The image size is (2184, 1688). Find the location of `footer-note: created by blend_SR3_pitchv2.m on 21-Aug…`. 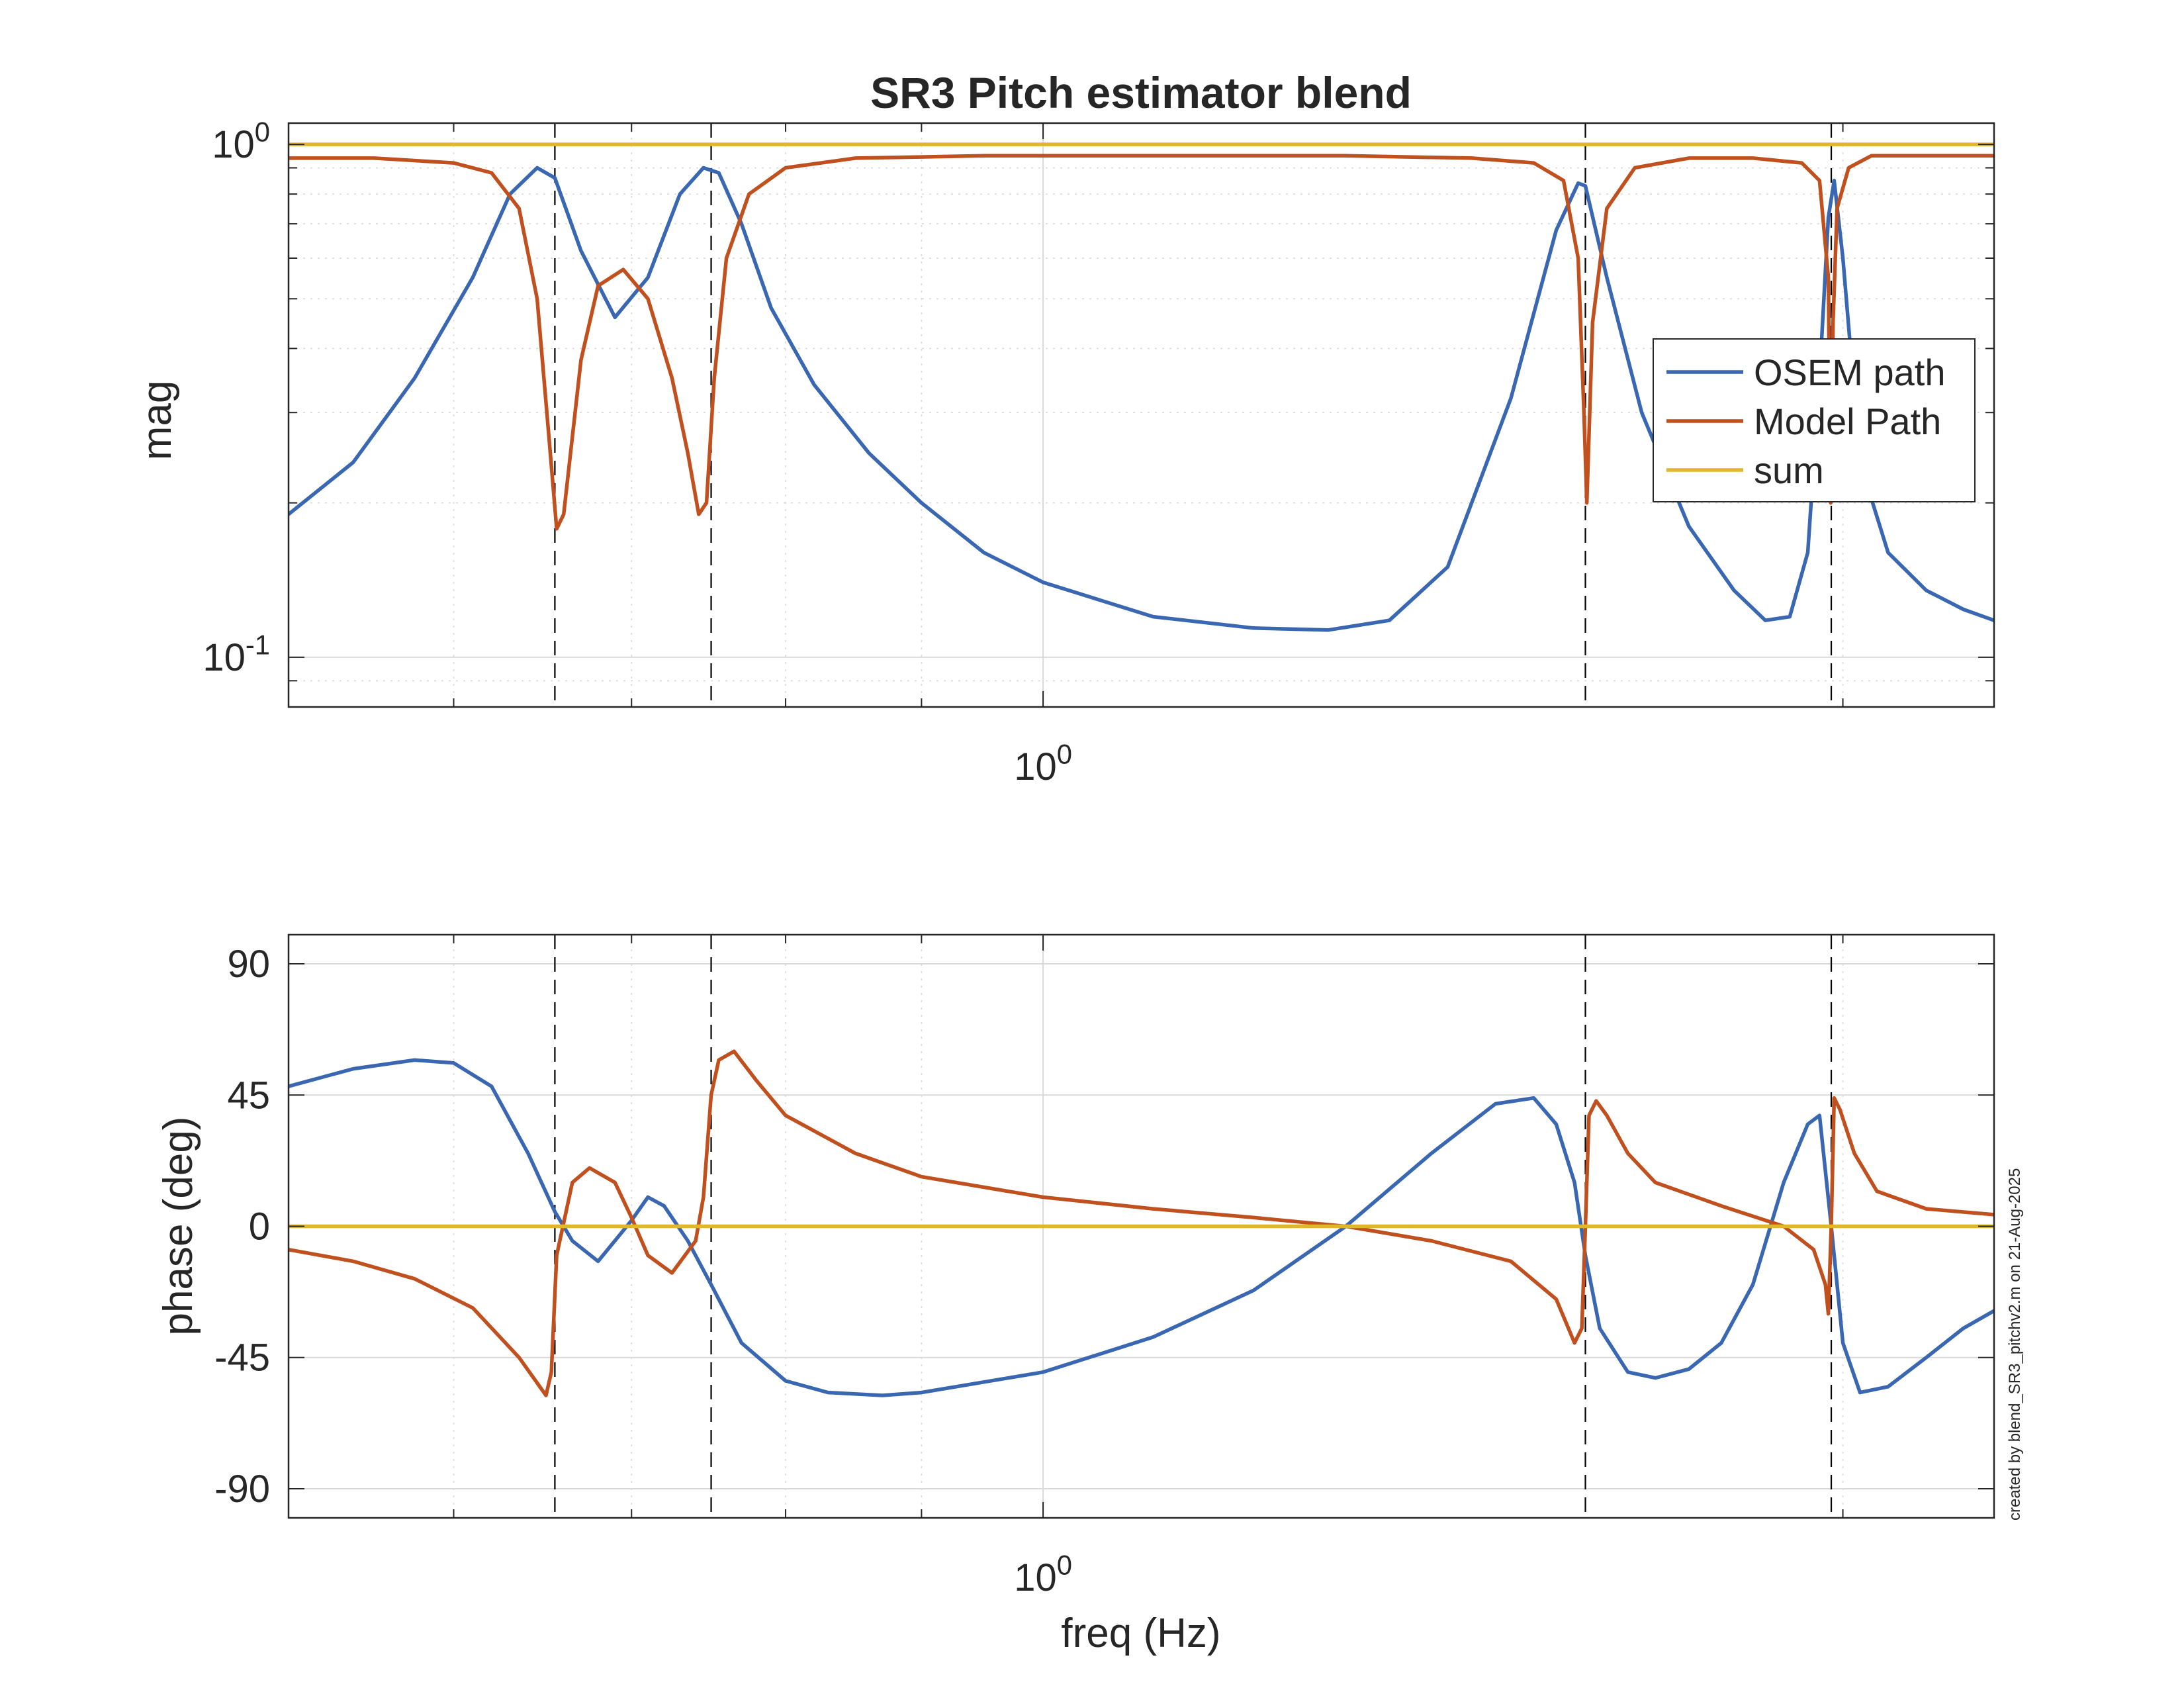

footer-note: created by blend_SR3_pitchv2.m on 21-Aug… is located at coordinates (2015, 1344).